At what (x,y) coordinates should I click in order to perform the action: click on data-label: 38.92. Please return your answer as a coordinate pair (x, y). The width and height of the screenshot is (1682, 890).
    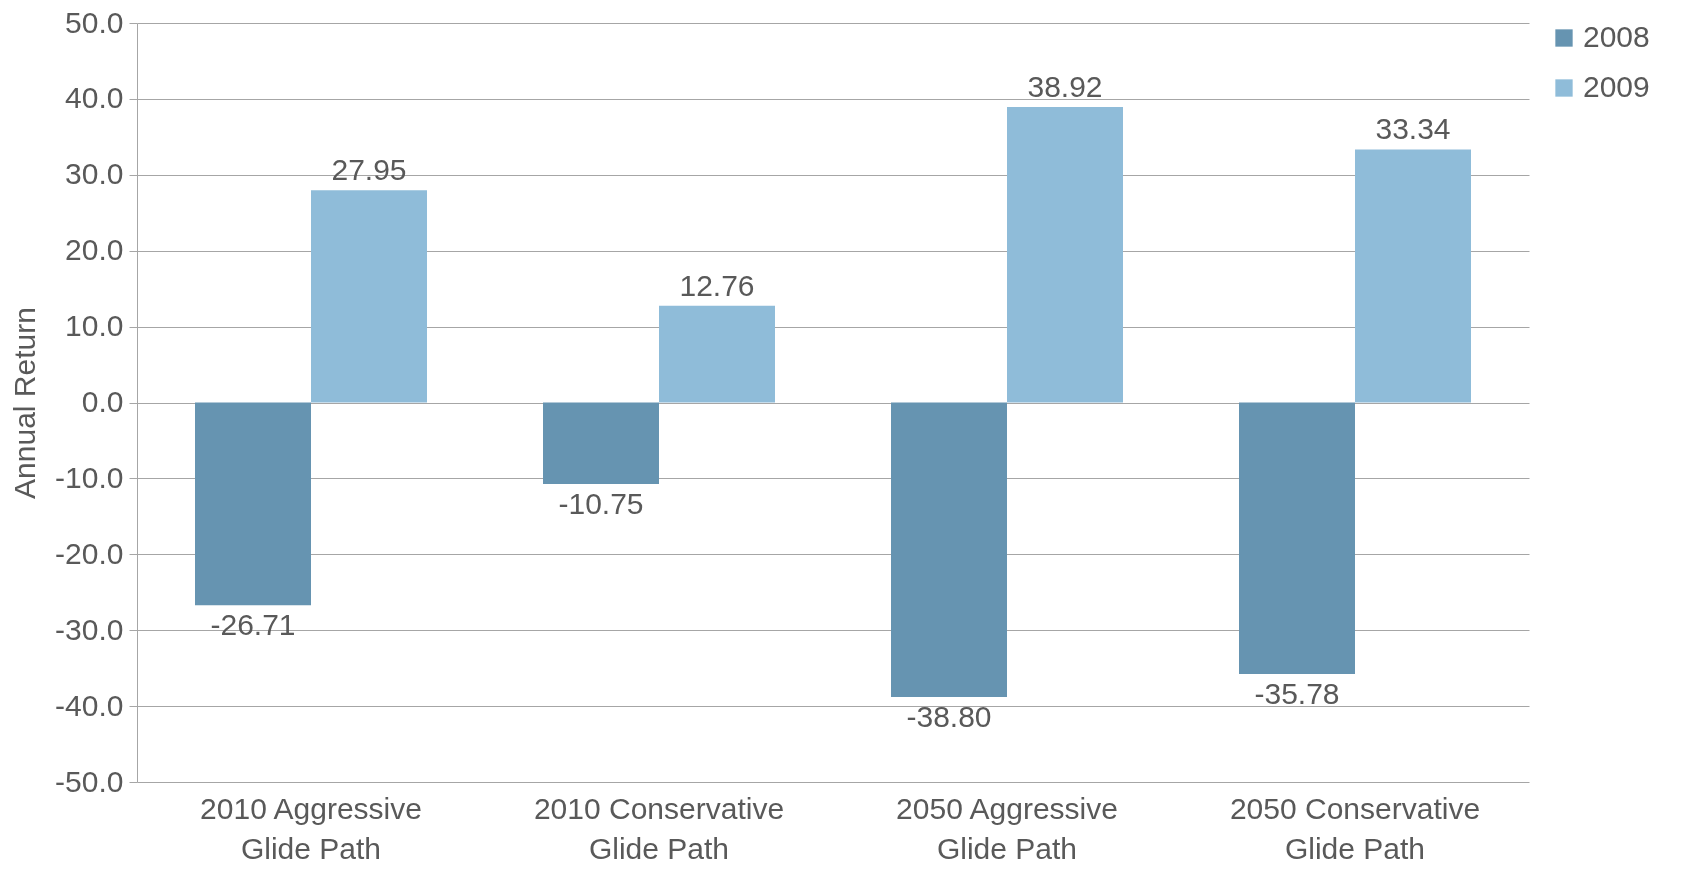
    Looking at the image, I should click on (1065, 87).